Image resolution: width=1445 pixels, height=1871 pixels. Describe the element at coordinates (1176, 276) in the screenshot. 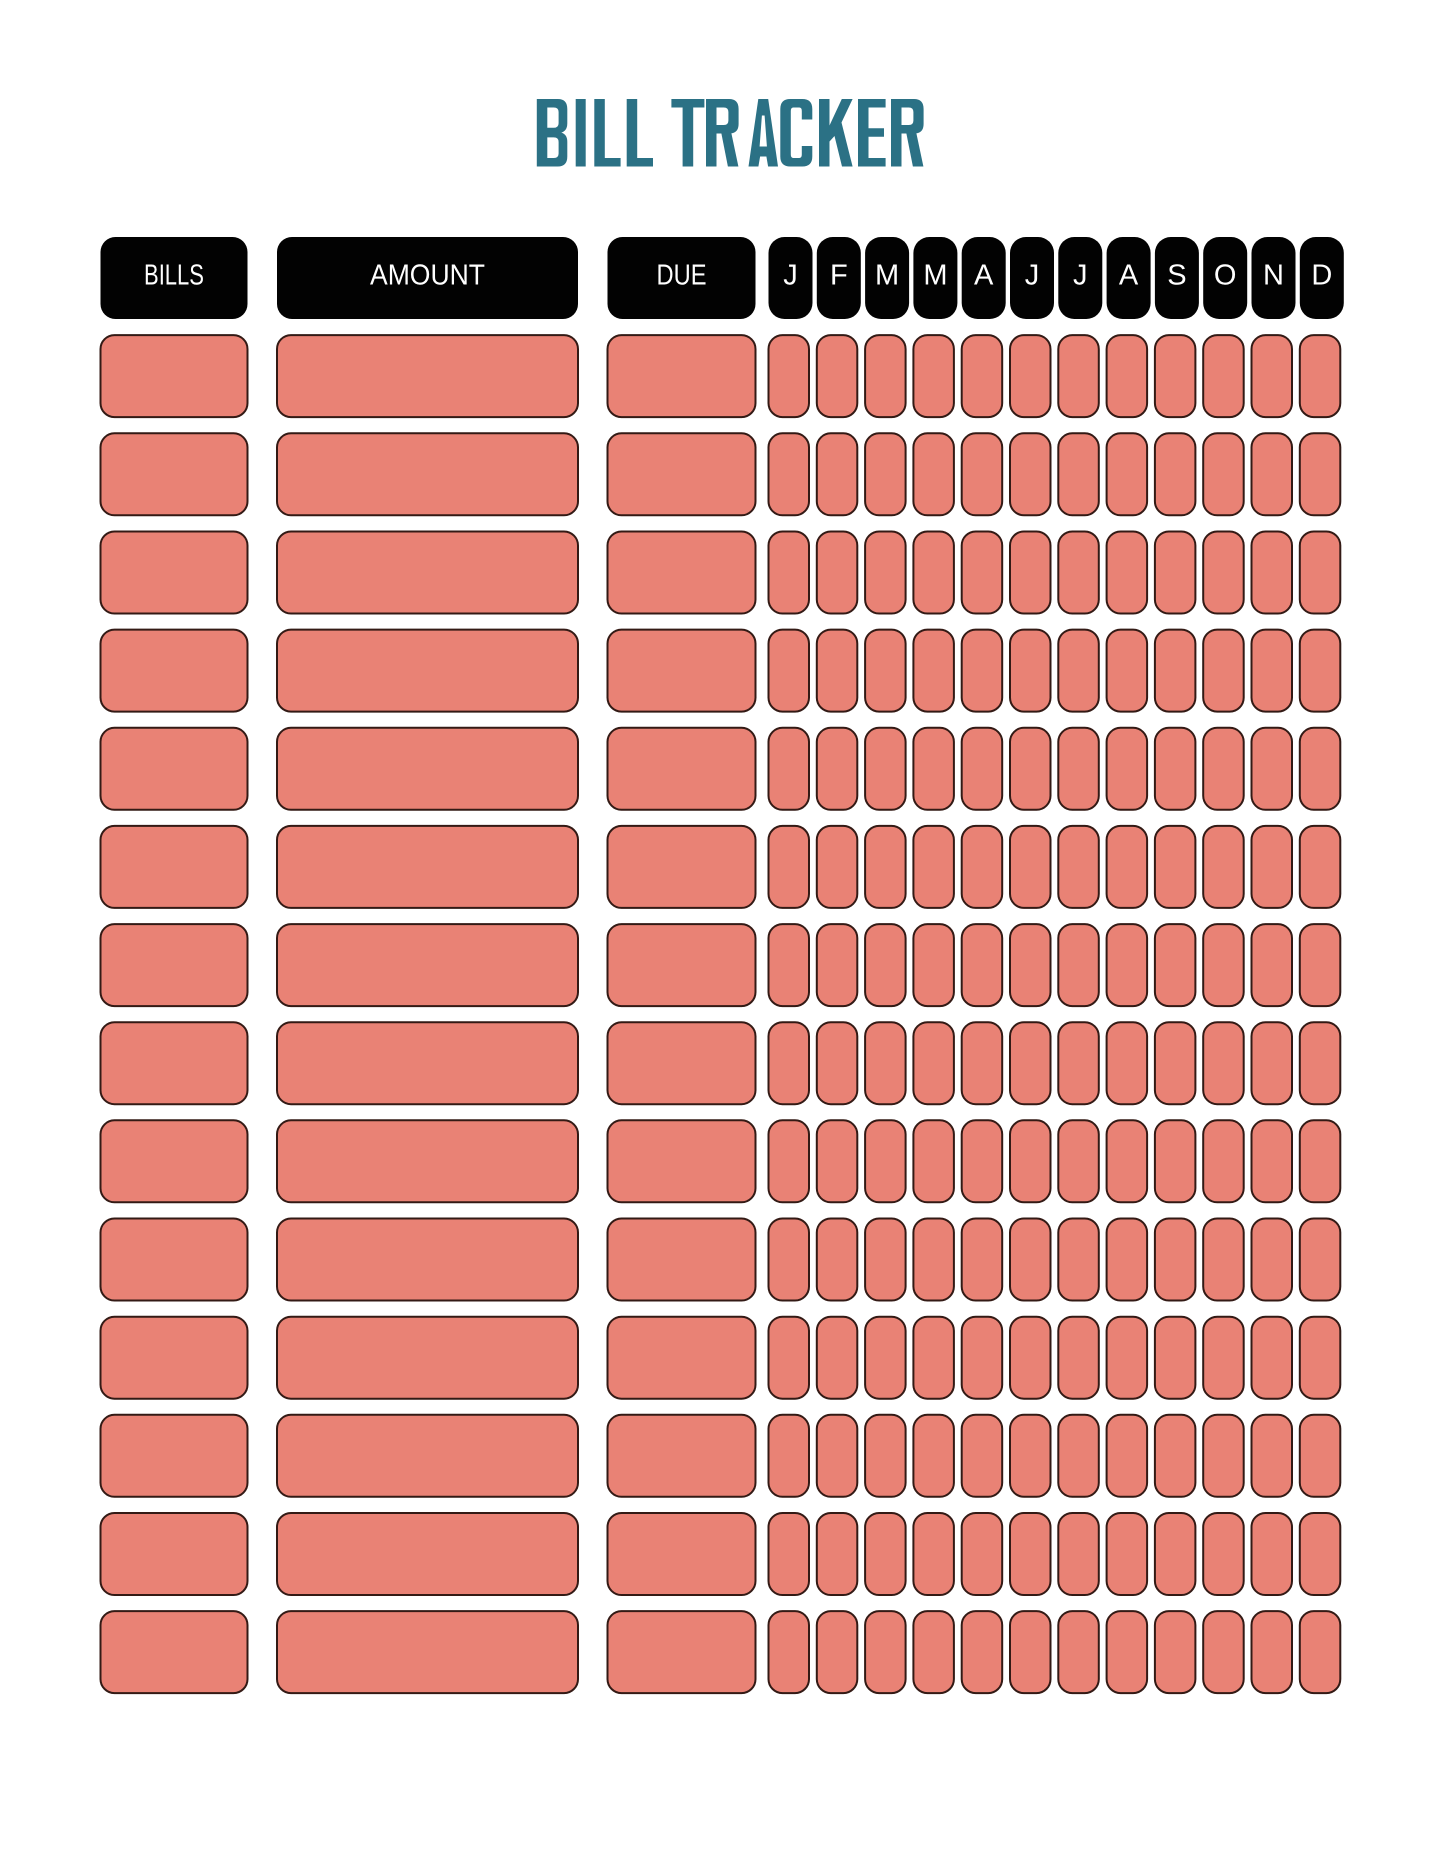

I see `svg-text: S` at that location.